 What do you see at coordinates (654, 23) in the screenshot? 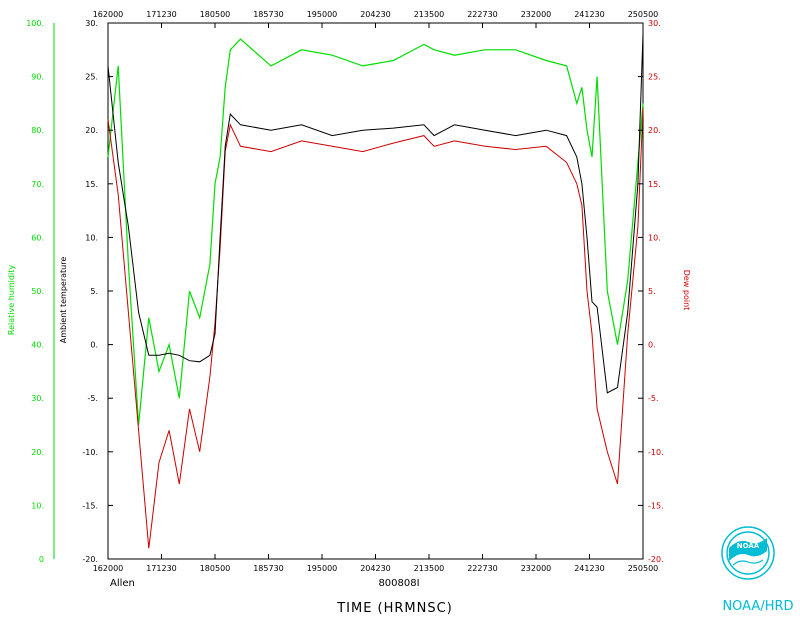
I see `y-tick-label-dewpoint: 30.` at bounding box center [654, 23].